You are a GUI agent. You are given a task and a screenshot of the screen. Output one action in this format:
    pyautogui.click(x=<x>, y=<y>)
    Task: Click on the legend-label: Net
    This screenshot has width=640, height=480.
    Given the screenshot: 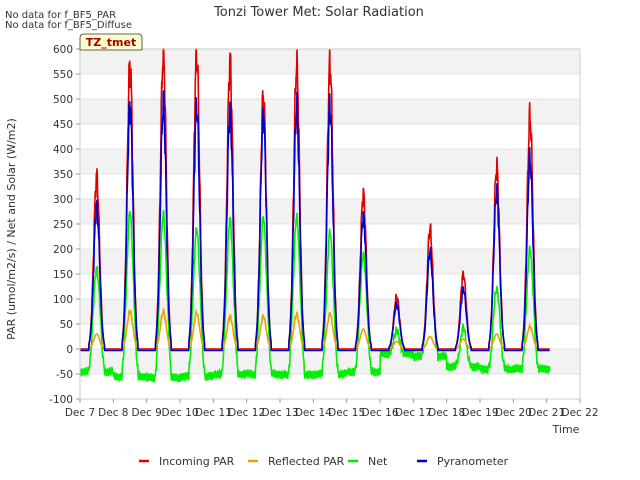 What is the action you would take?
    pyautogui.click(x=378, y=461)
    